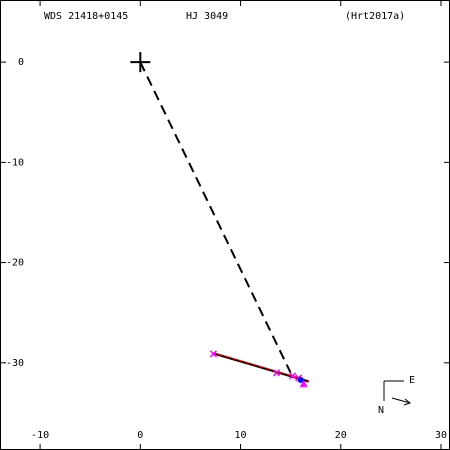 The height and width of the screenshot is (450, 450). What do you see at coordinates (396, 395) in the screenshot?
I see `compass: E N` at bounding box center [396, 395].